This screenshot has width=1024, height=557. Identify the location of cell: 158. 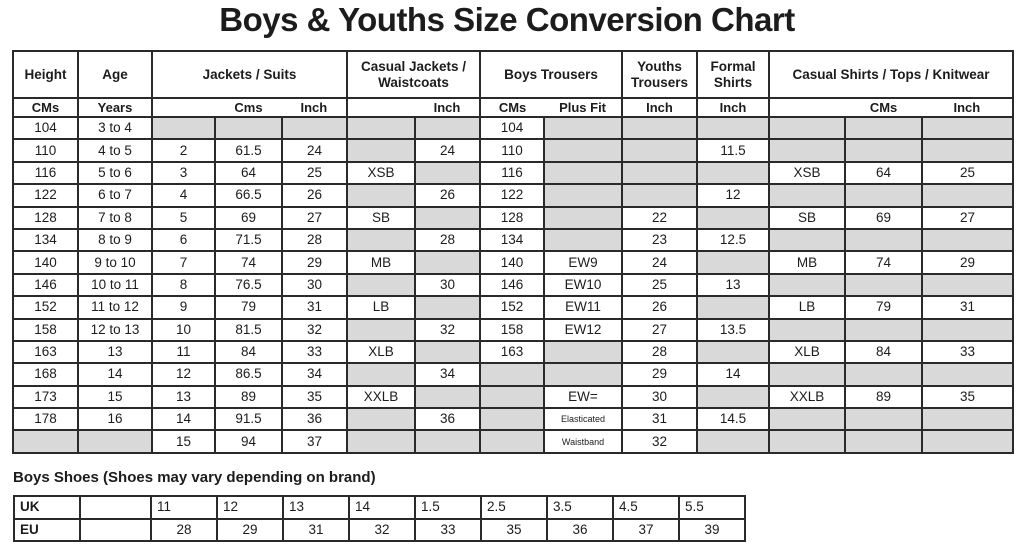
(45, 329).